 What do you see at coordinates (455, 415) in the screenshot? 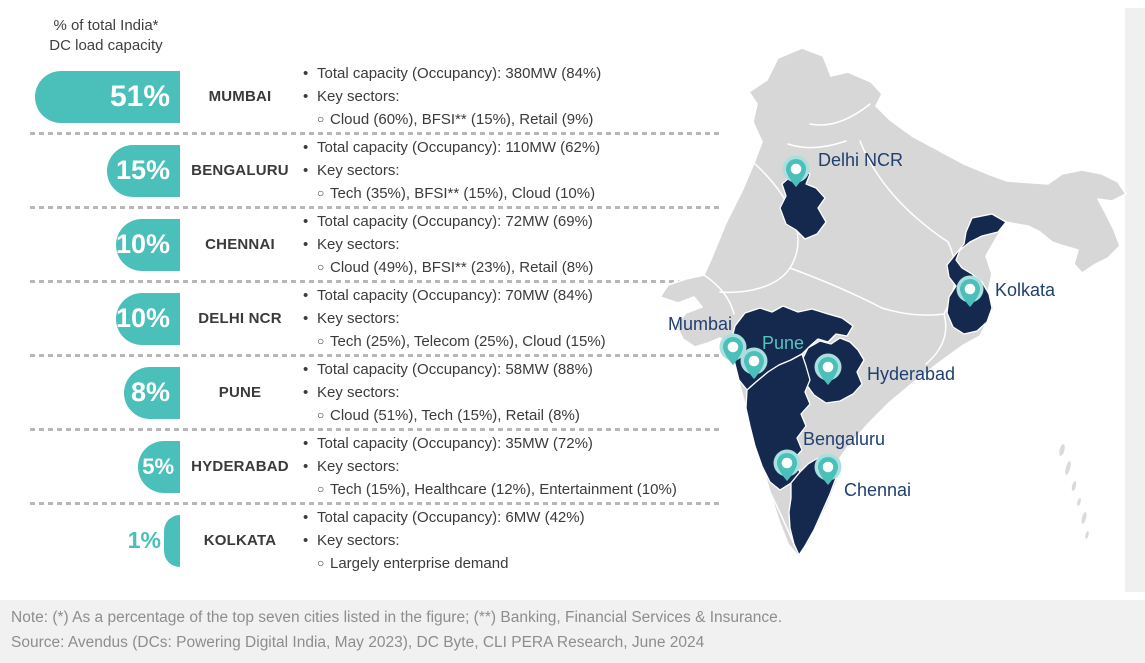
I see `sectors-text: Cloud (51%), Tech (15%), Retail (8%)` at bounding box center [455, 415].